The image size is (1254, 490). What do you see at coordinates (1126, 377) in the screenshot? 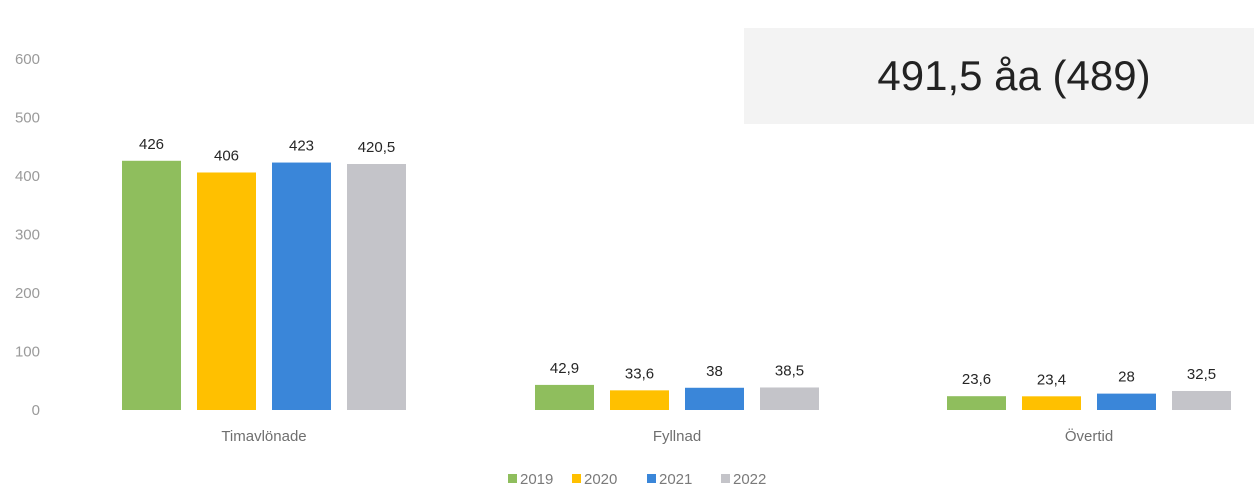
I see `data-label: 28` at bounding box center [1126, 377].